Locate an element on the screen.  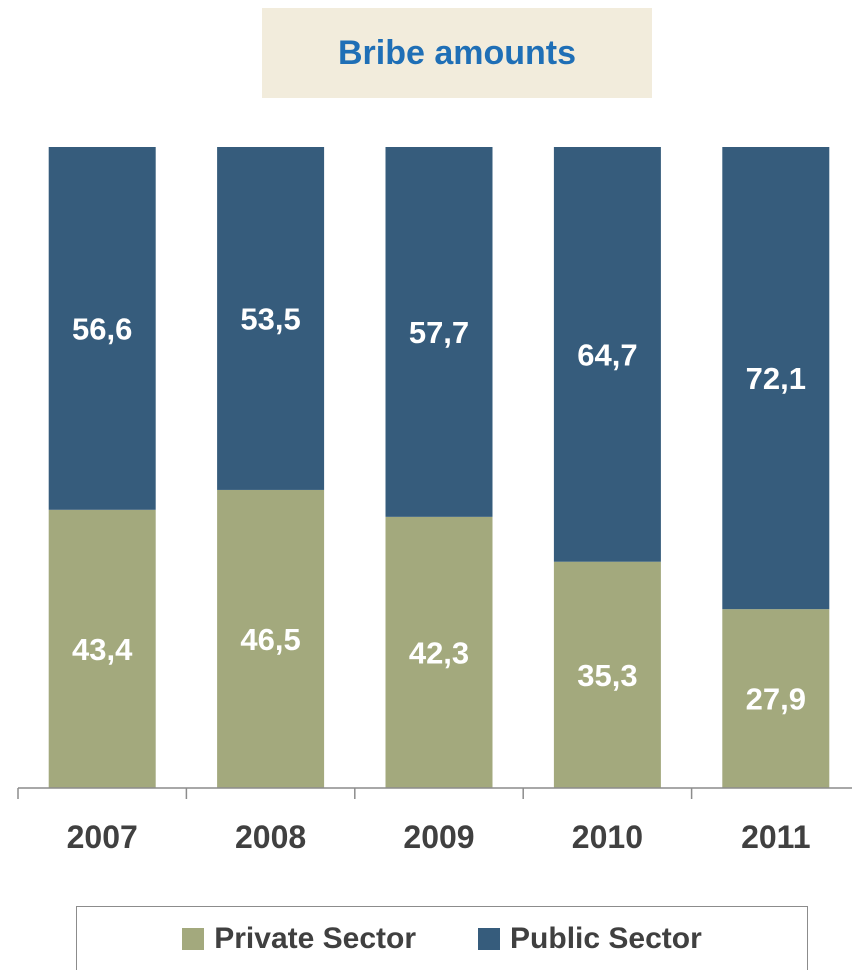
bar-public-2011 is located at coordinates (776, 378).